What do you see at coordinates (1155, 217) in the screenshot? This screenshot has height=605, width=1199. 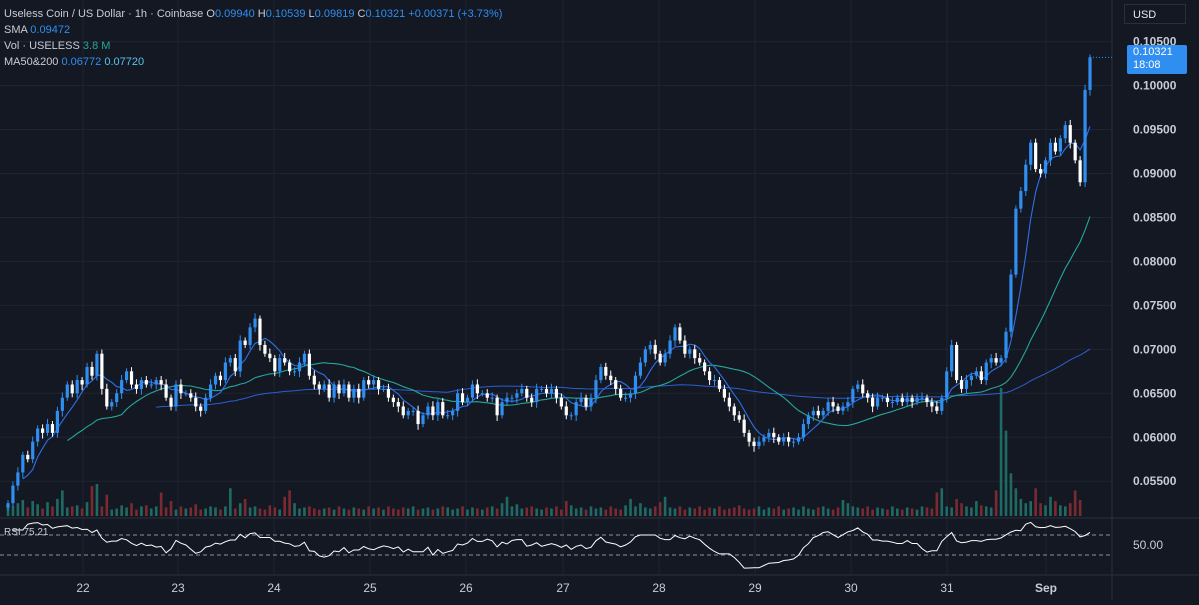 I see `y-tick-label: 0.08500` at bounding box center [1155, 217].